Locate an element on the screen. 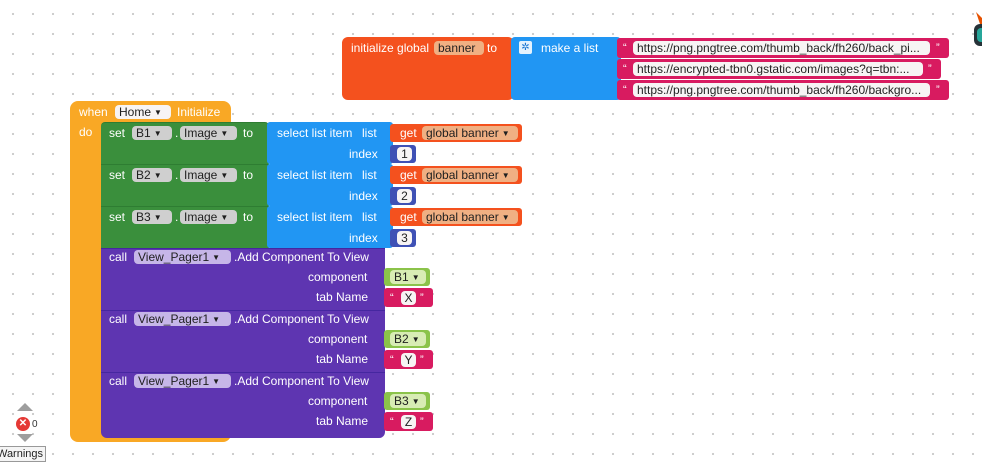 The width and height of the screenshot is (982, 466). make-a-list-label: make a list is located at coordinates (570, 48).